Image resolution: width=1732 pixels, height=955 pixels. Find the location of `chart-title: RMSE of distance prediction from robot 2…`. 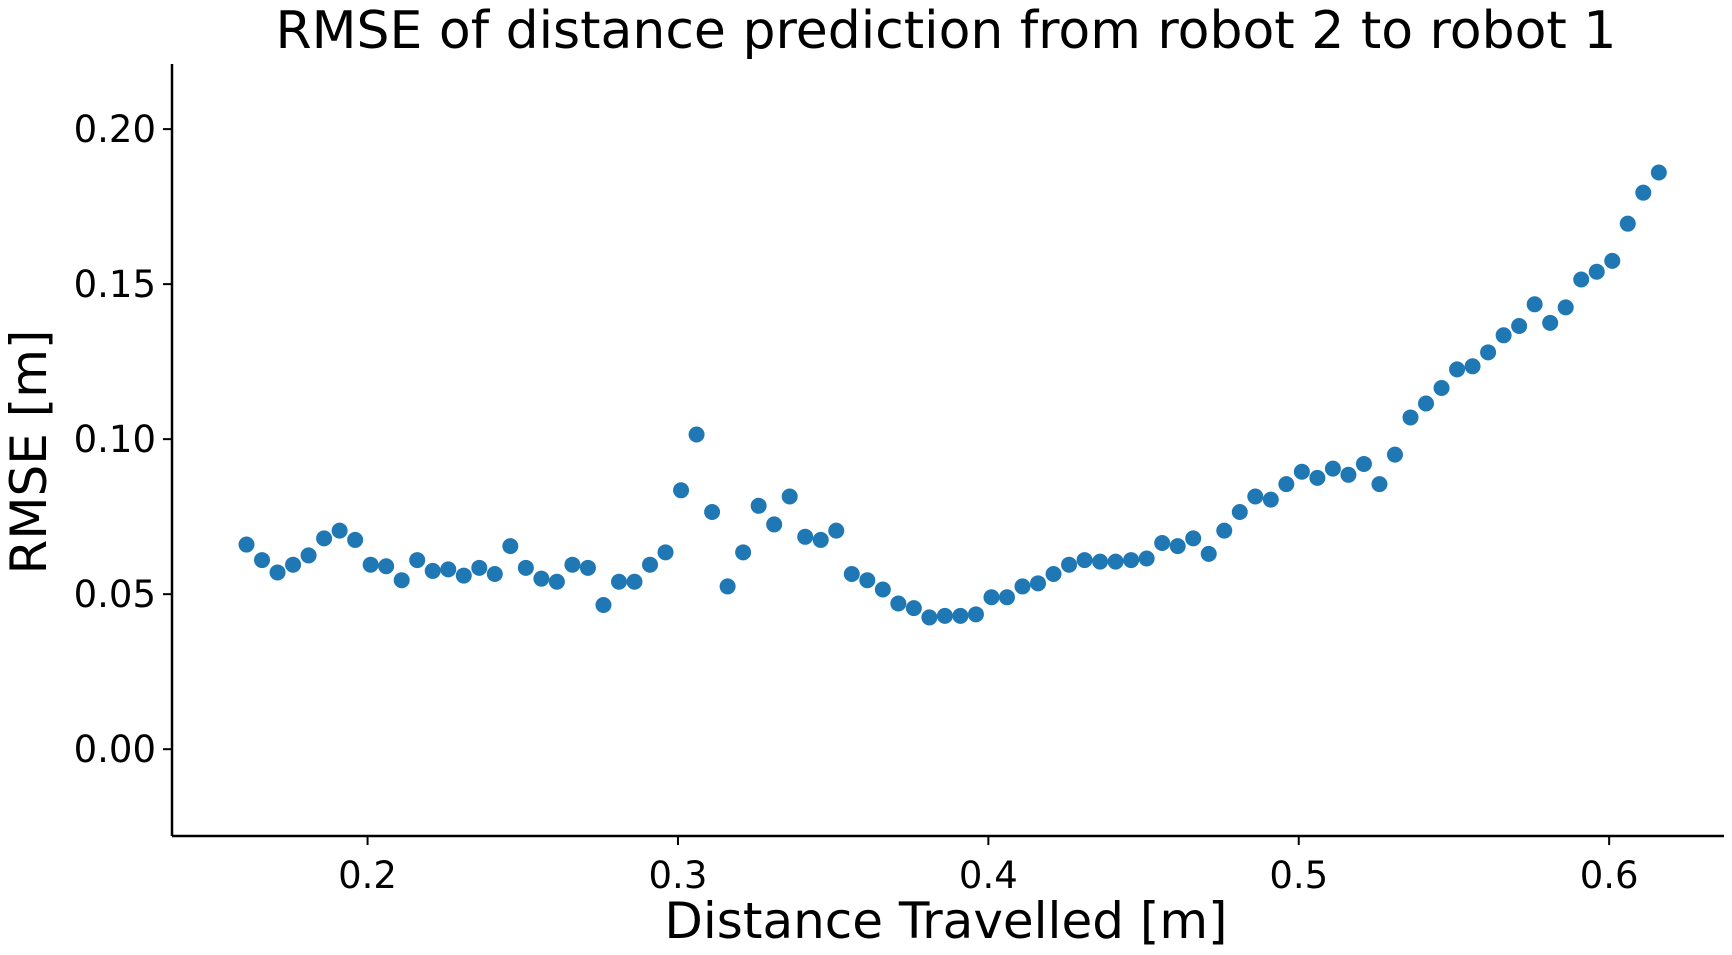

chart-title: RMSE of distance prediction from robot 2… is located at coordinates (946, 31).